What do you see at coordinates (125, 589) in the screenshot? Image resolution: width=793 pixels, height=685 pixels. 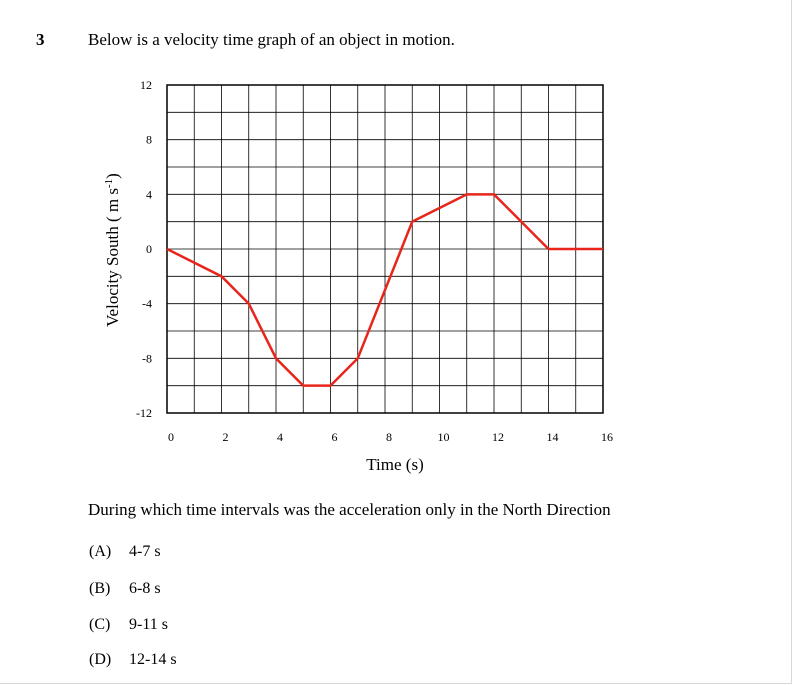 I see `choice-b: (B) 6-8 s` at bounding box center [125, 589].